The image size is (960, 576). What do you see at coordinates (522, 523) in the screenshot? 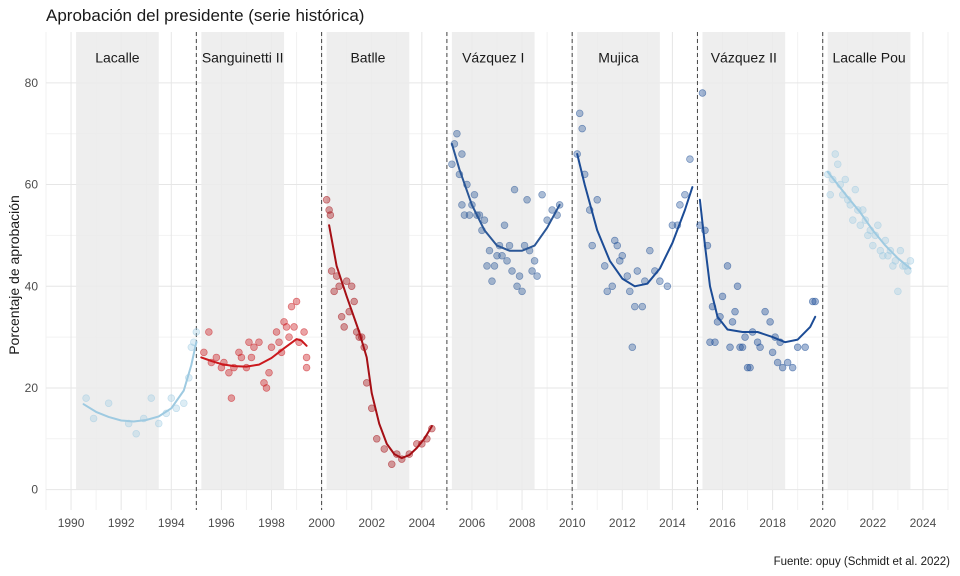
I see `x-tick-label: 2008` at bounding box center [522, 523].